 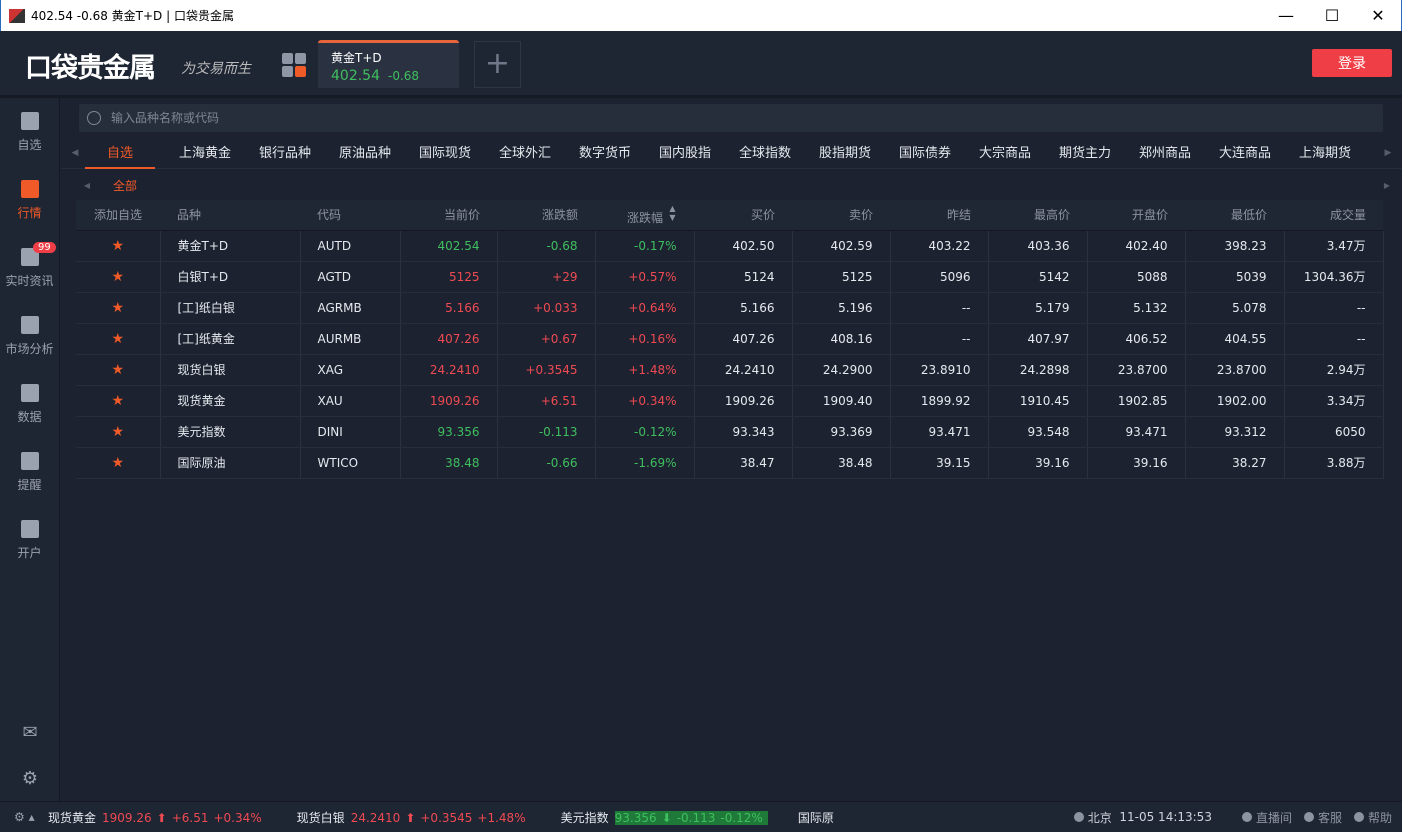 I want to click on sidebar-item: 实时资讯 99, so click(x=29, y=268).